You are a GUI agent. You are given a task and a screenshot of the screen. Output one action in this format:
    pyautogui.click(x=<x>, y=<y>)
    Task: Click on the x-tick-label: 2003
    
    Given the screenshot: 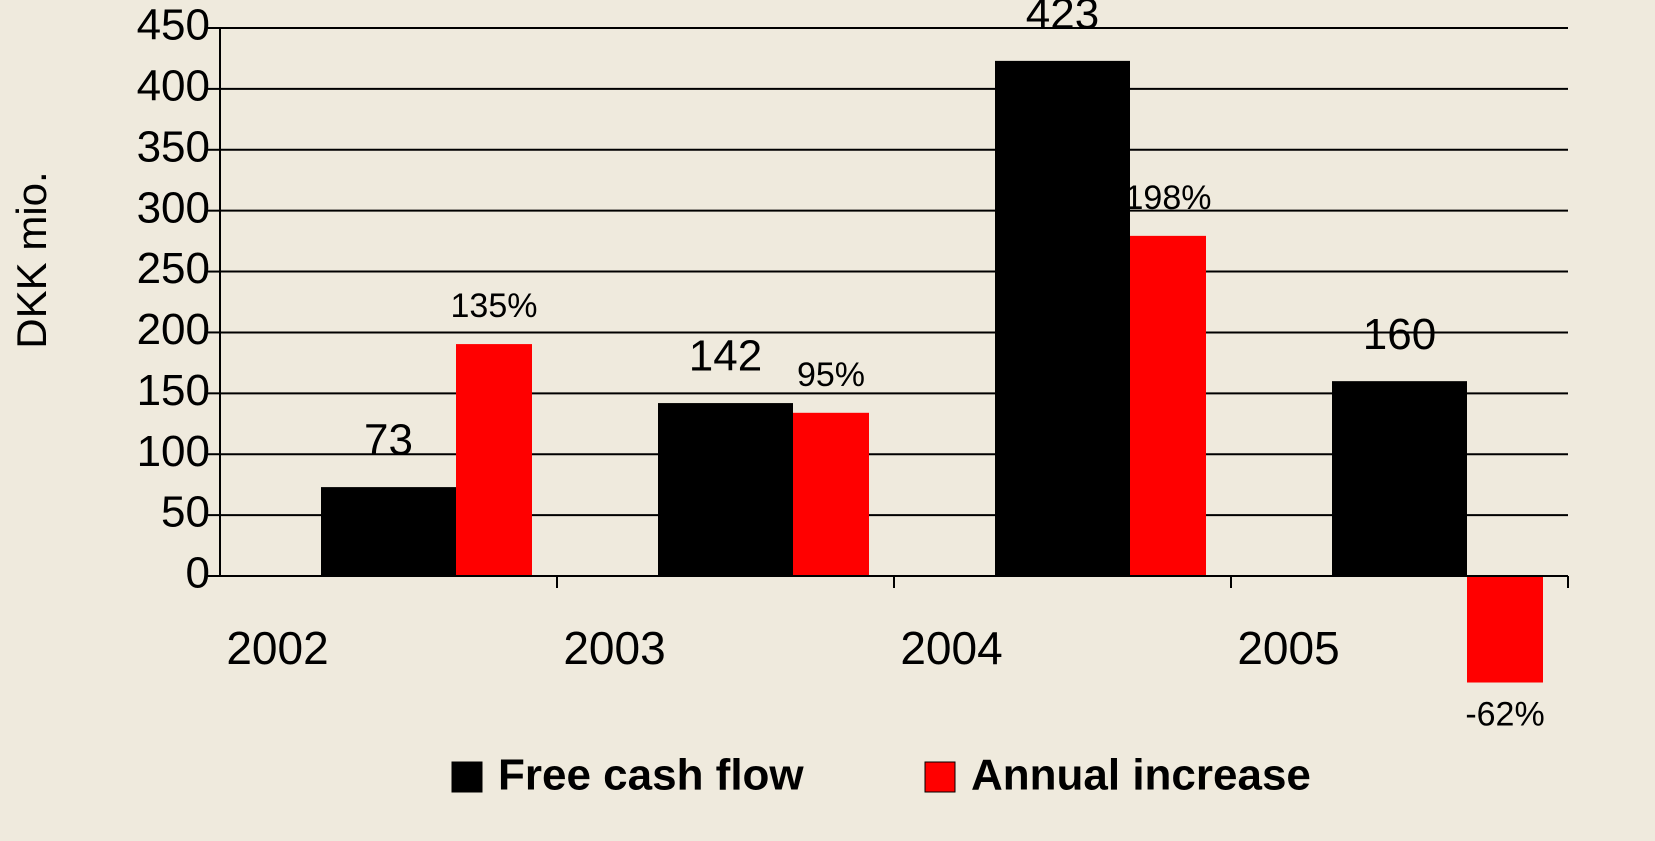 What is the action you would take?
    pyautogui.click(x=614, y=648)
    